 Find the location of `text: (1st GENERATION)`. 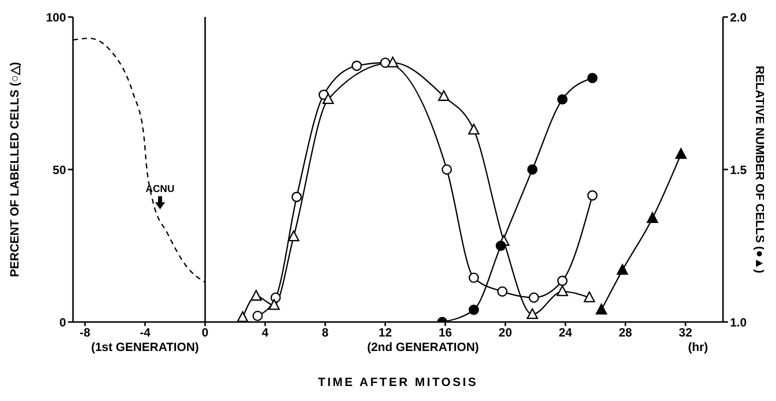

text: (1st GENERATION) is located at coordinates (145, 347).